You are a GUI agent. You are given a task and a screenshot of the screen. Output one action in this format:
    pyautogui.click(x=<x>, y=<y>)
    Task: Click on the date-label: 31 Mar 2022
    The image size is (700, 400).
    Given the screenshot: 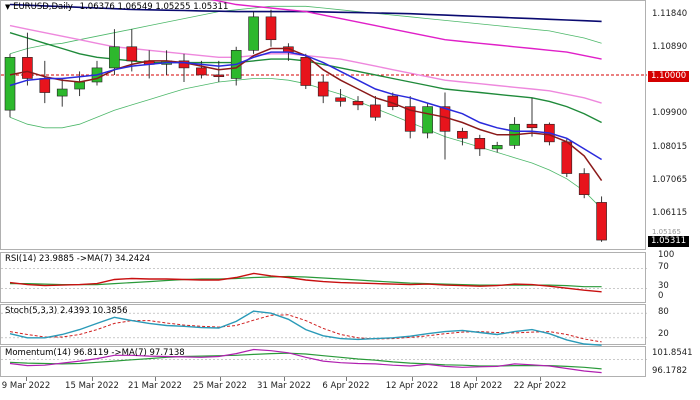 What is the action you would take?
    pyautogui.click(x=284, y=386)
    